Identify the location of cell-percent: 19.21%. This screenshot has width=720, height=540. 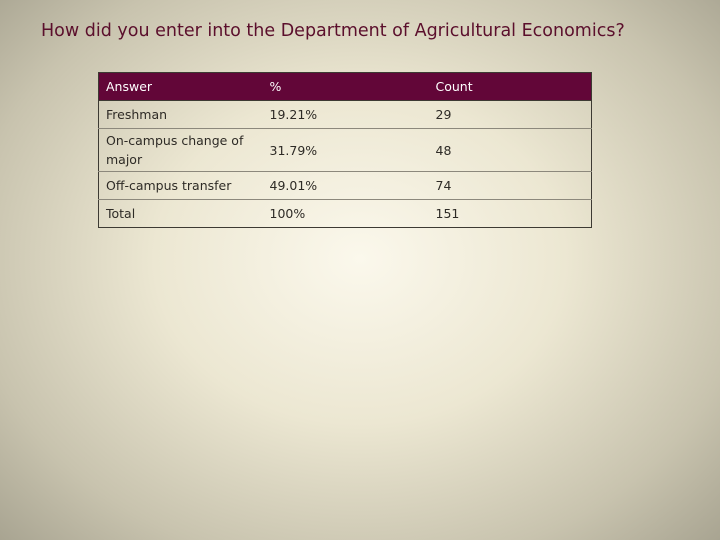
(345, 114).